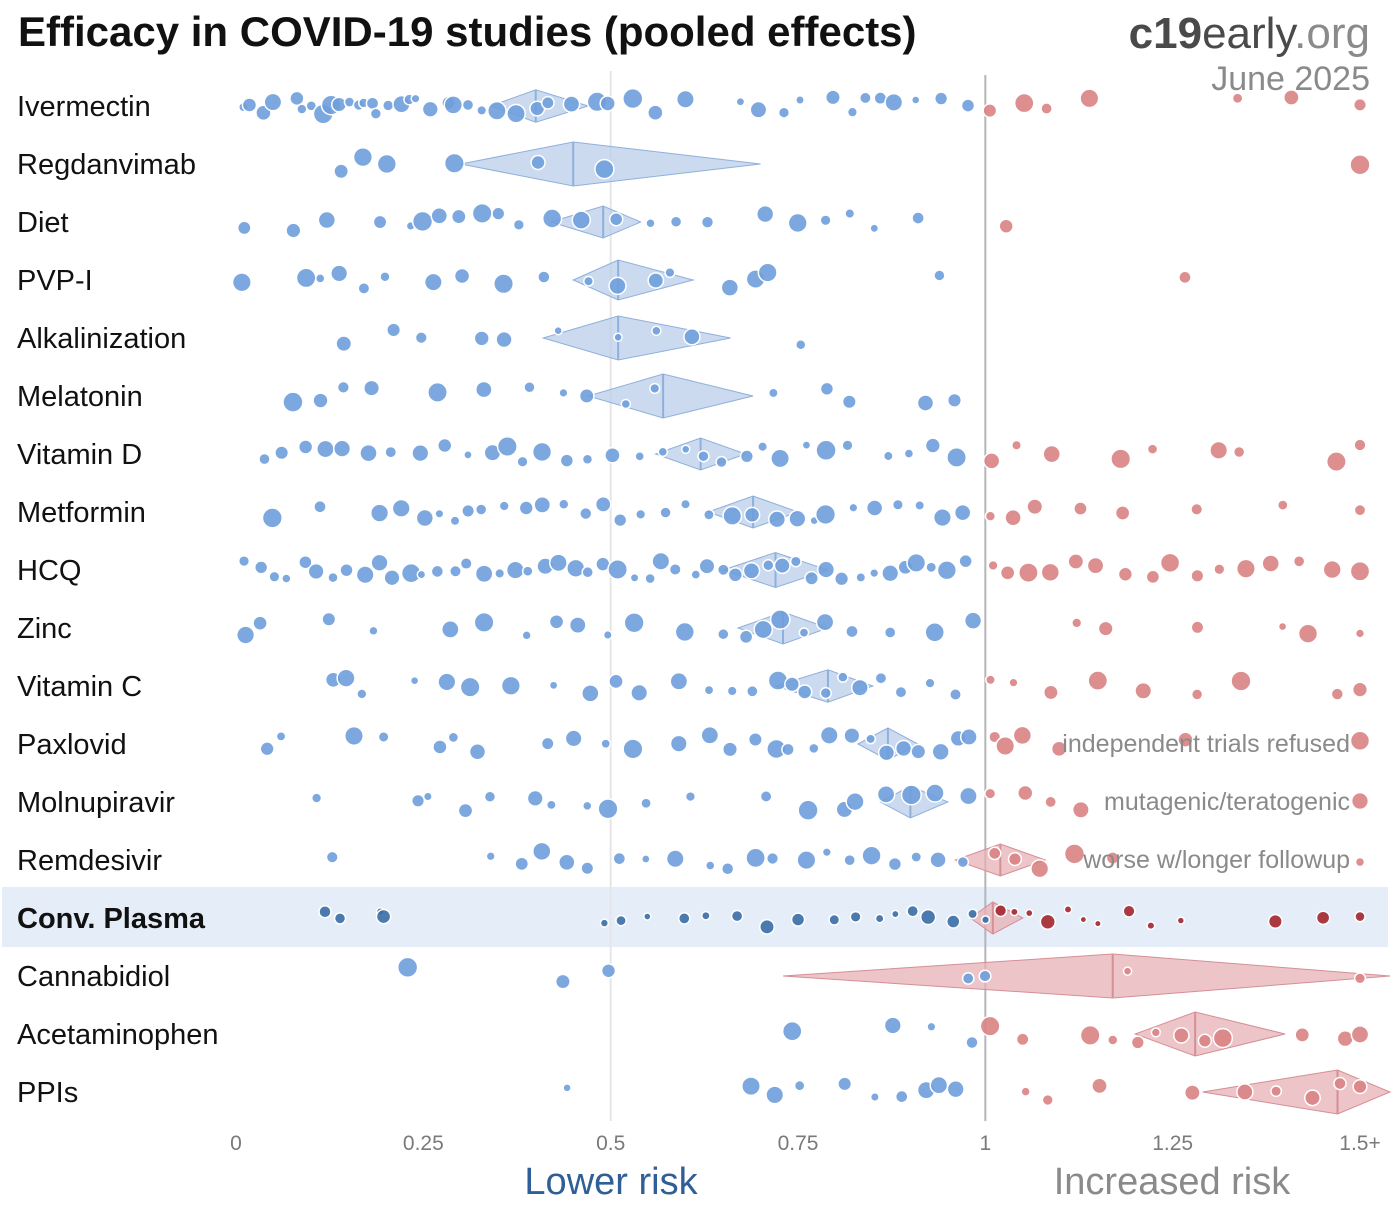 Image resolution: width=1400 pixels, height=1208 pixels. What do you see at coordinates (49, 571) in the screenshot?
I see `row-label: HCQ` at bounding box center [49, 571].